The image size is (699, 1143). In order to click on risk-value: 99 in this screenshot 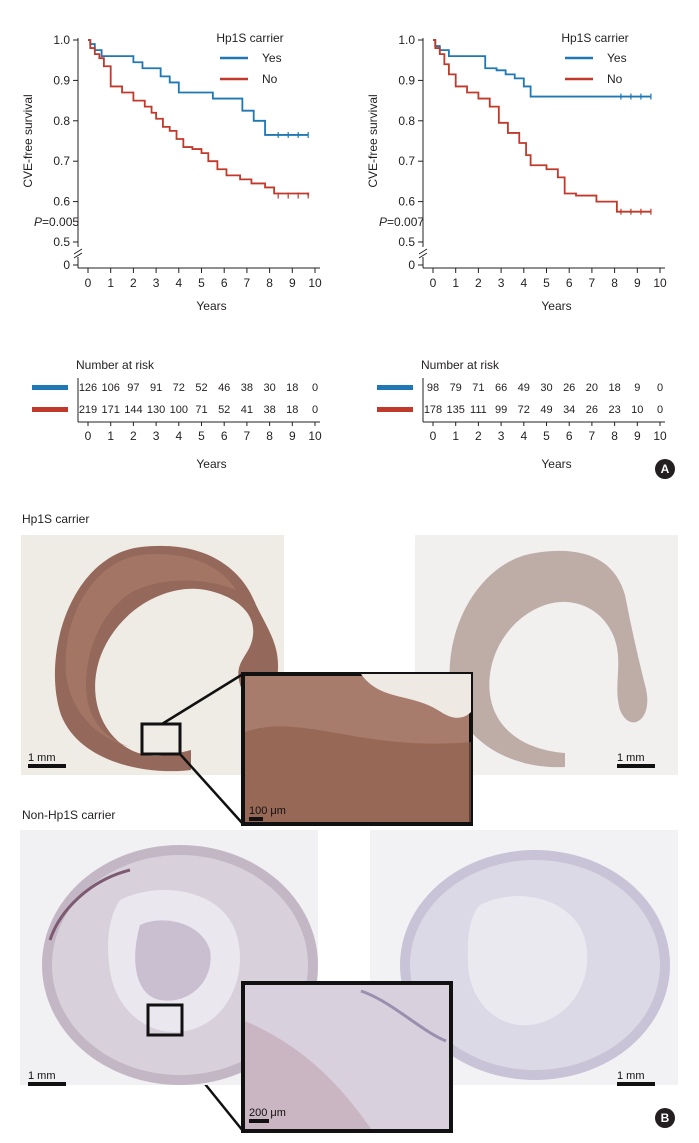, I will do `click(501, 410)`.